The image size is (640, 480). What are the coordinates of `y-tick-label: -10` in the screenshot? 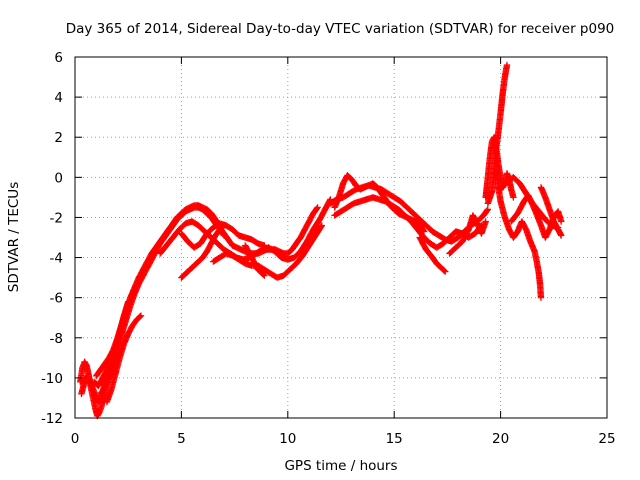 It's located at (52, 379).